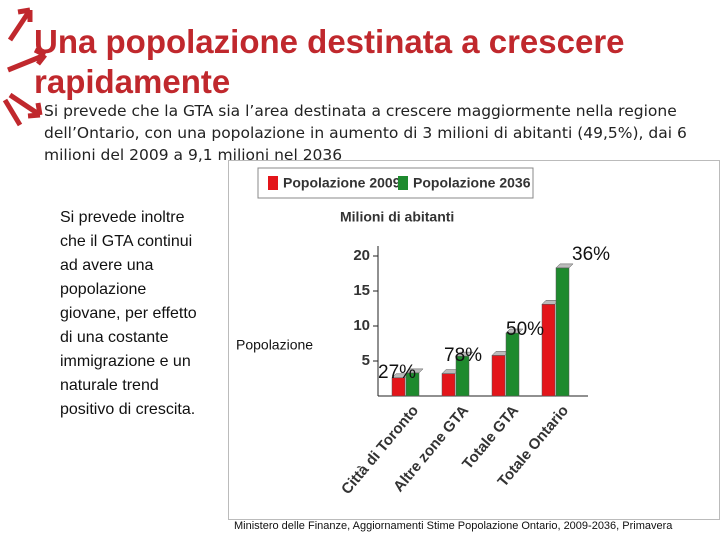 The height and width of the screenshot is (540, 720). What do you see at coordinates (361, 255) in the screenshot?
I see `y-tick-label: 20` at bounding box center [361, 255].